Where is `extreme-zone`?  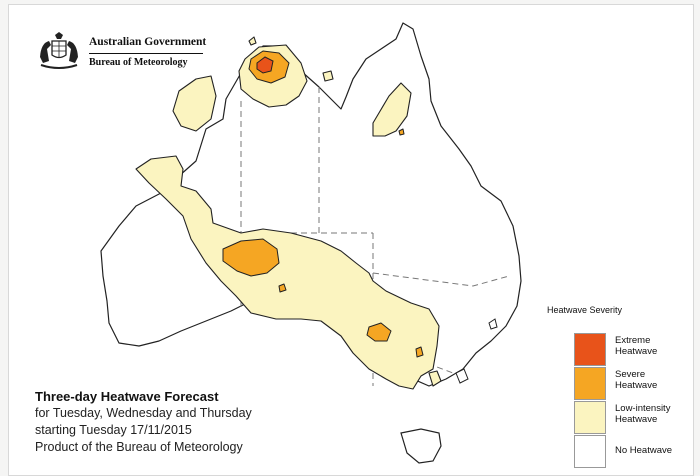
extreme-zone is located at coordinates (265, 65).